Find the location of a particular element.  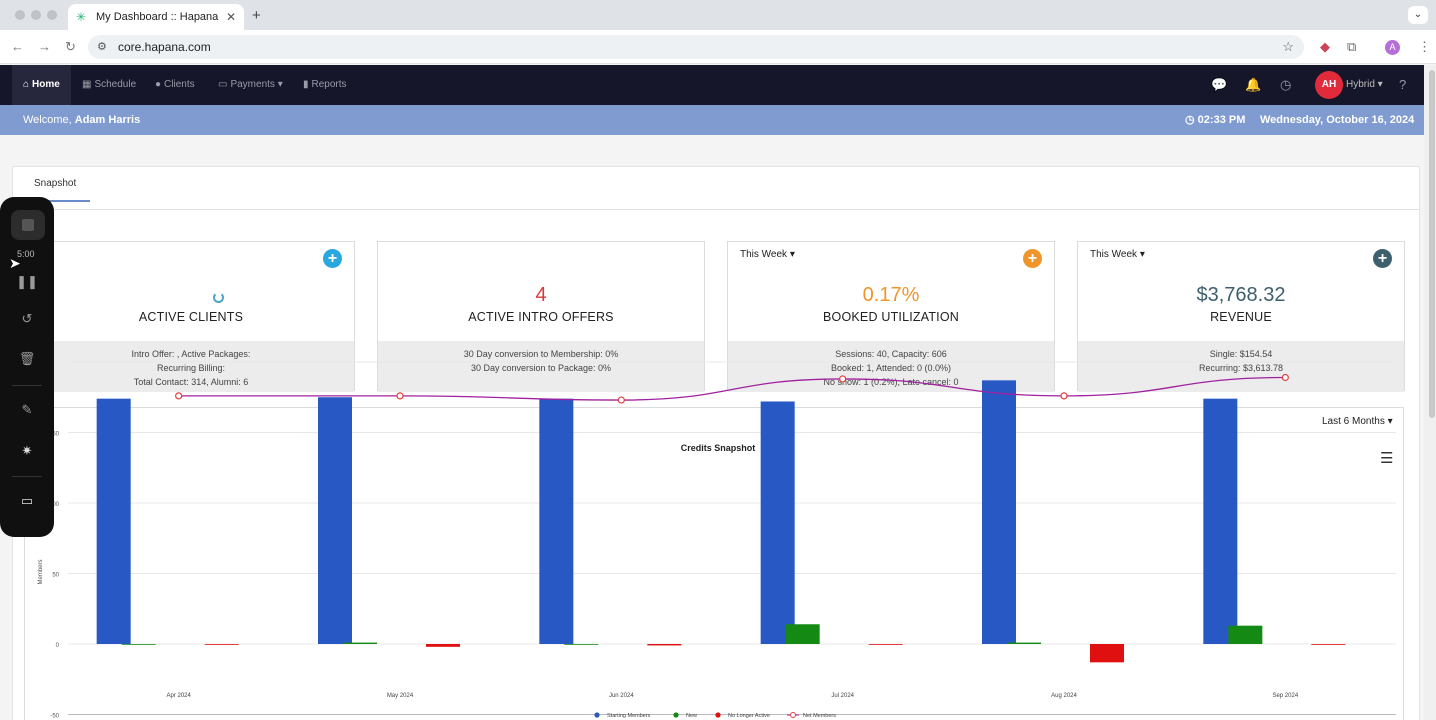

nav-payments: ▭ Payments ▾ is located at coordinates (250, 84).